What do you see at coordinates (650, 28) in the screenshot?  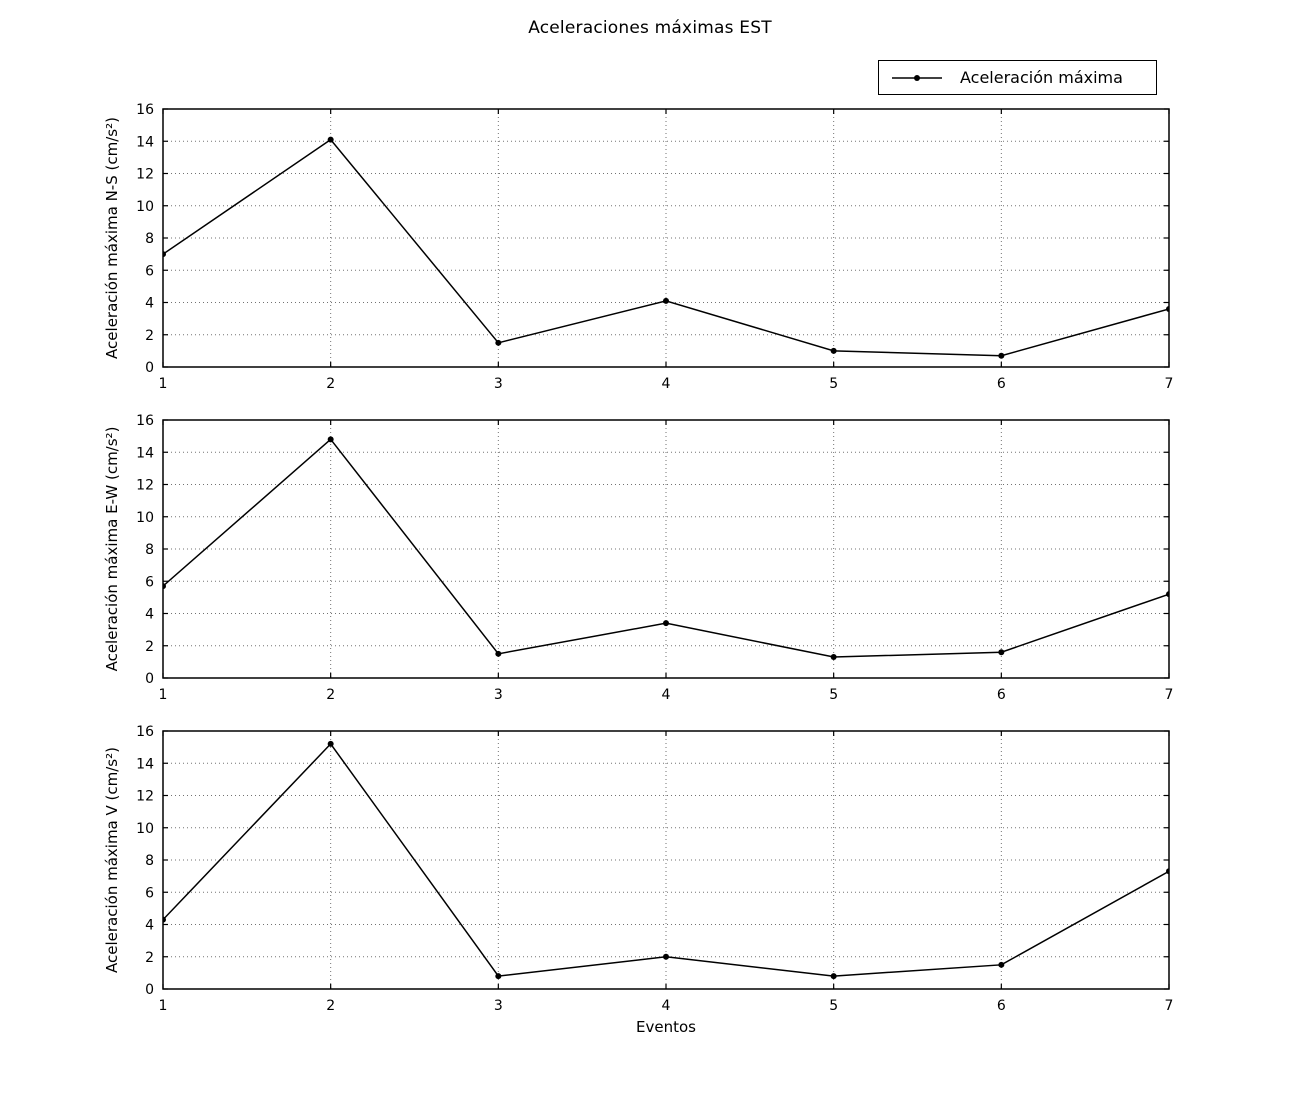 I see `figure-title: Aceleraciones máximas EST` at bounding box center [650, 28].